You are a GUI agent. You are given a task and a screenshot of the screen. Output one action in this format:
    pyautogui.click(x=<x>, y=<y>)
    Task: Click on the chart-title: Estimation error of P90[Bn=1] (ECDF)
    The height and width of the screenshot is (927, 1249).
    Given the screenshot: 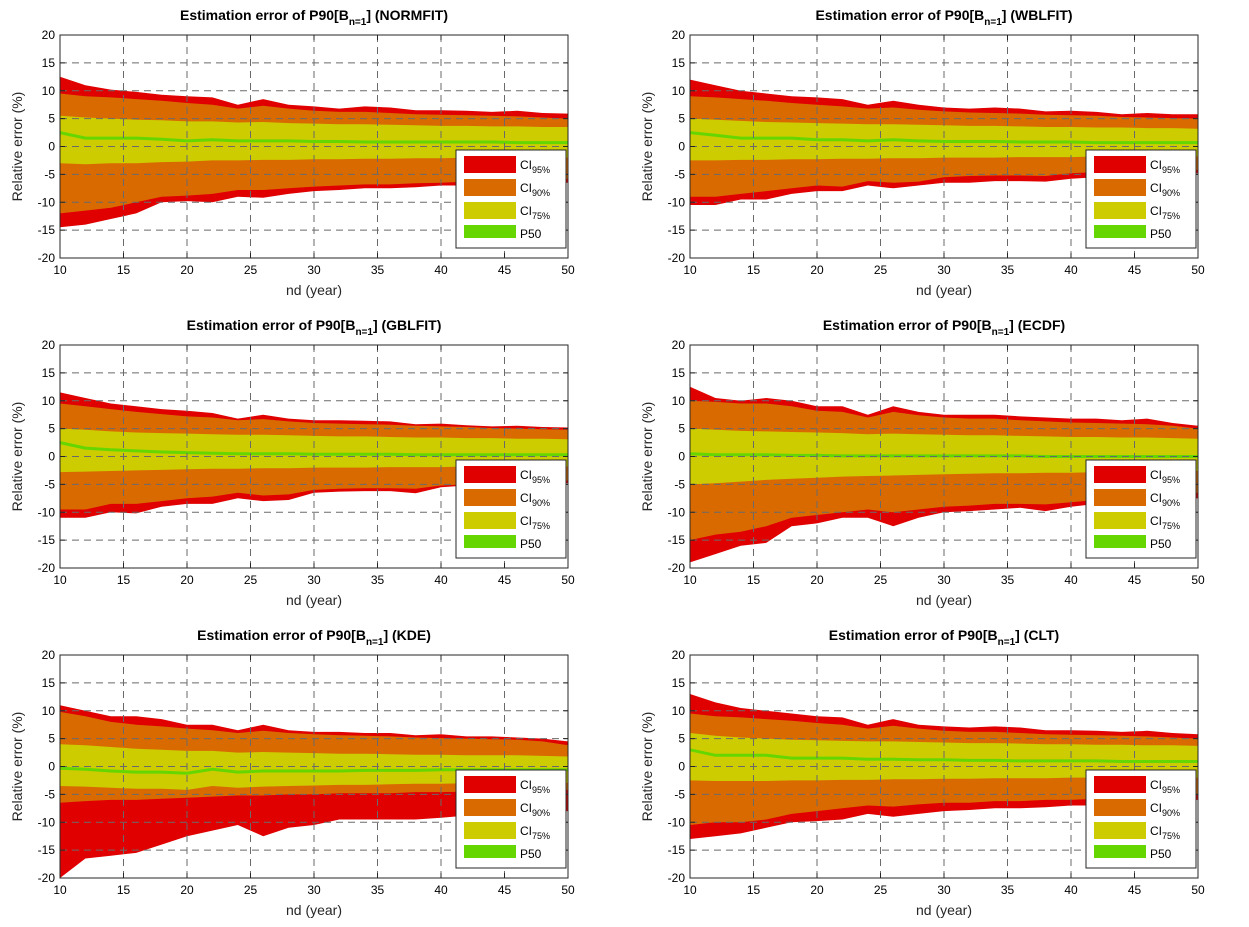 What is the action you would take?
    pyautogui.click(x=944, y=327)
    